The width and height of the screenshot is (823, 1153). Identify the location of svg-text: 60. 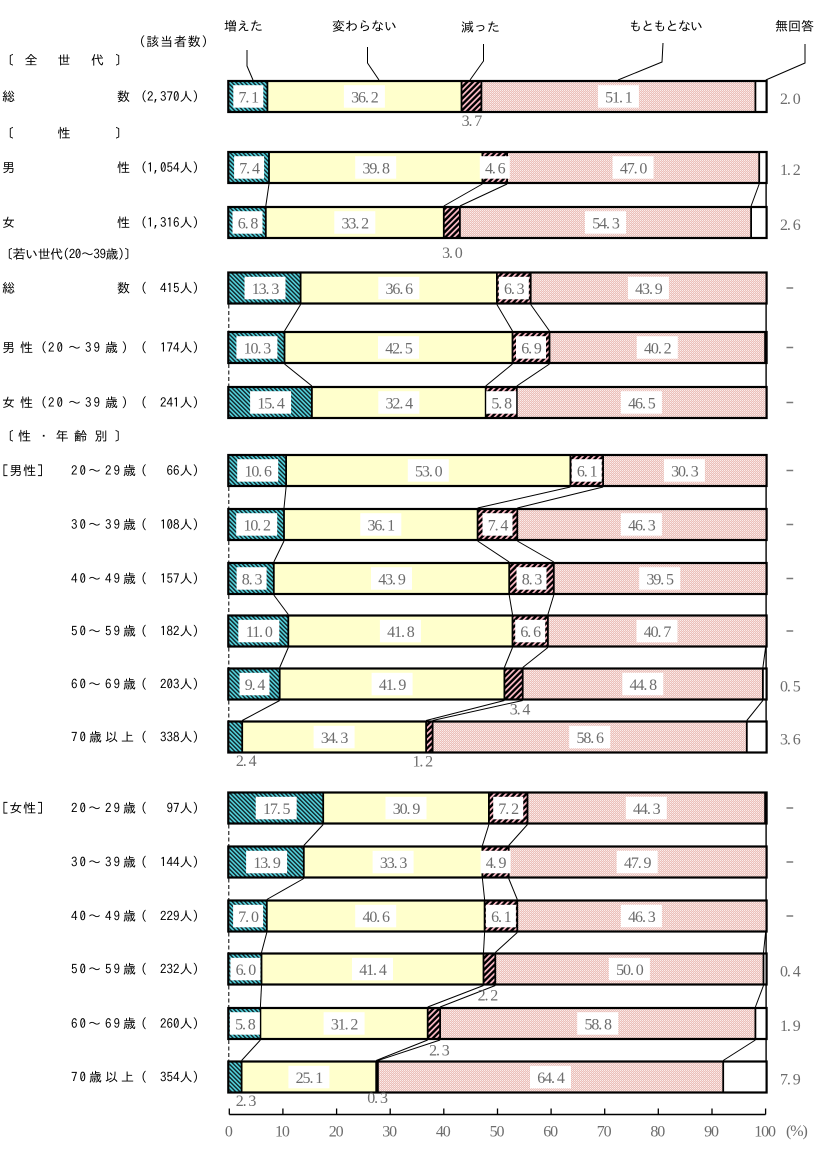
(550, 1132).